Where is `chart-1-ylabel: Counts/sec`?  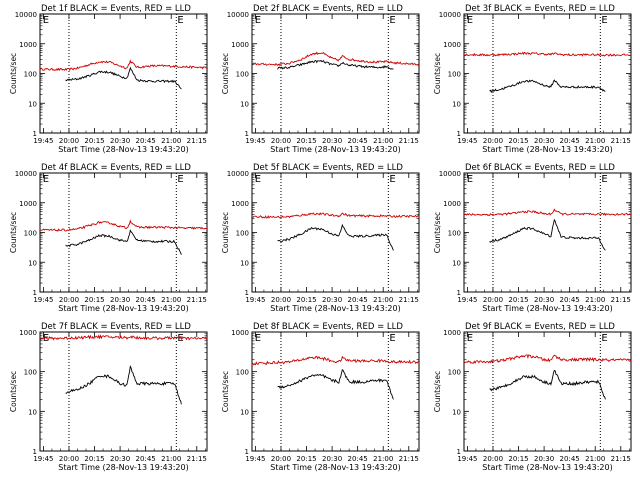 chart-1-ylabel: Counts/sec is located at coordinates (13, 73).